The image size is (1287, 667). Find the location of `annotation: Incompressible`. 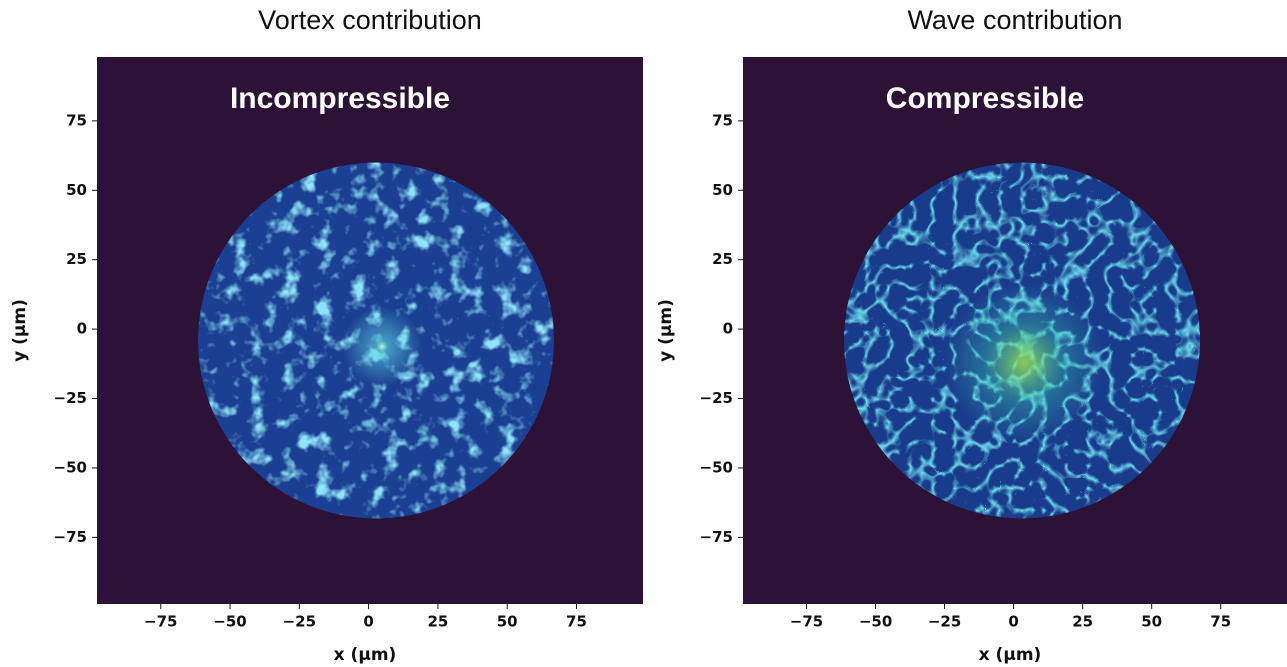

annotation: Incompressible is located at coordinates (340, 98).